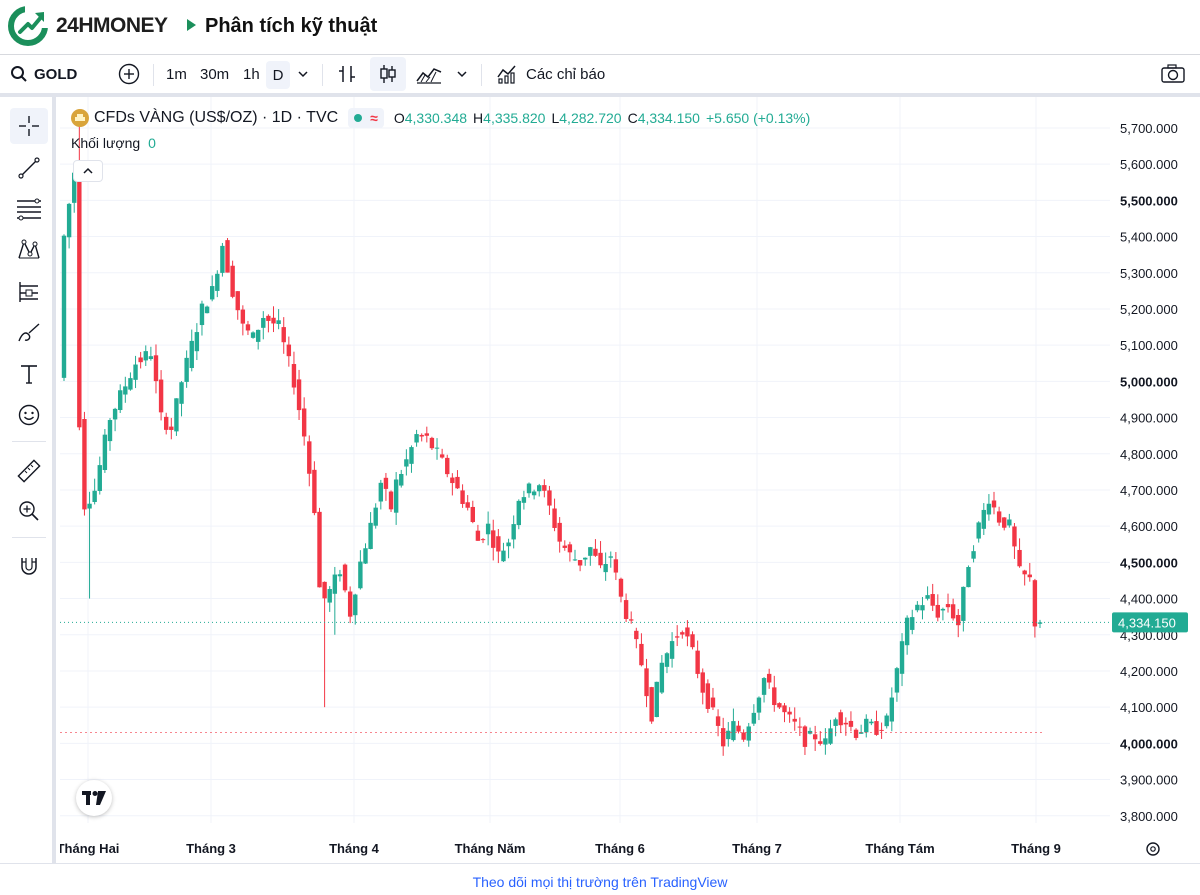 The width and height of the screenshot is (1200, 895). What do you see at coordinates (106, 143) in the screenshot?
I see `volume-label: Khối lượng` at bounding box center [106, 143].